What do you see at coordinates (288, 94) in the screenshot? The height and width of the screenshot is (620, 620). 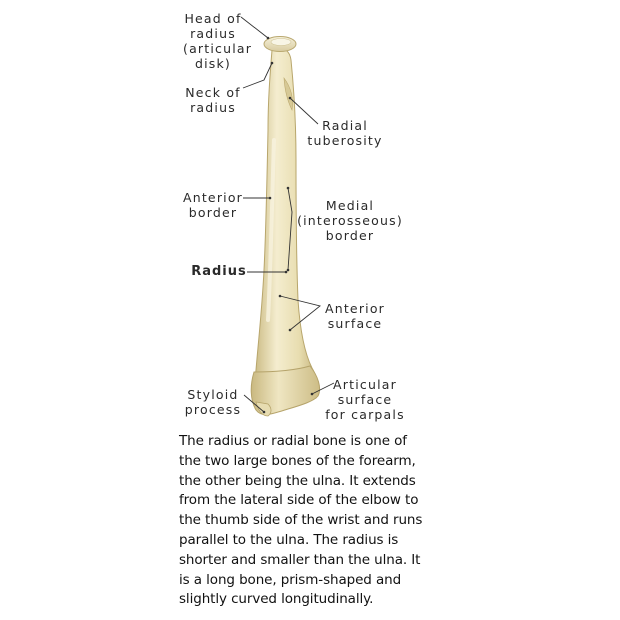 I see `radial-tuberosity-shape` at bounding box center [288, 94].